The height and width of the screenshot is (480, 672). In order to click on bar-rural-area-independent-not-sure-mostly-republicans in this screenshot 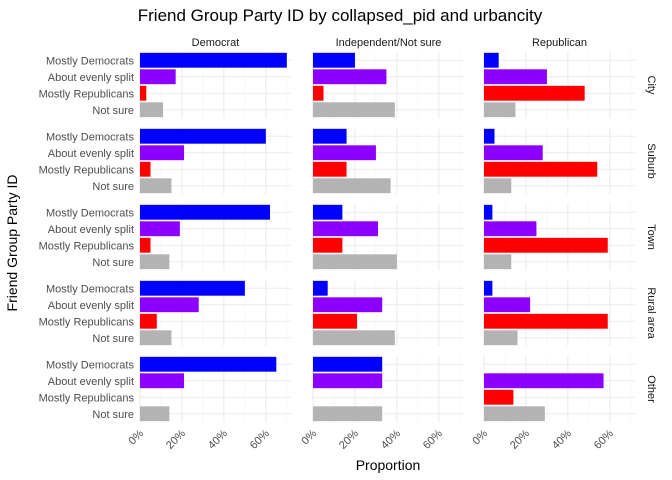, I will do `click(335, 321)`.